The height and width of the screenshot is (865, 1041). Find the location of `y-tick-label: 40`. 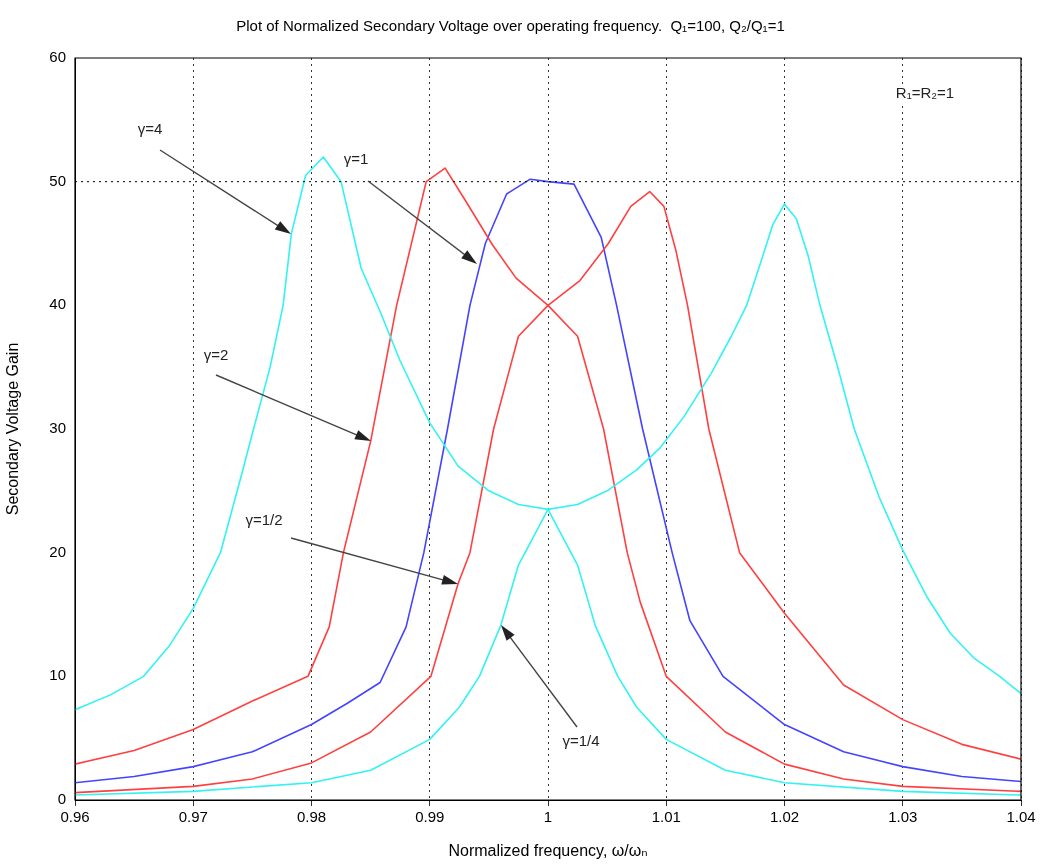

y-tick-label: 40 is located at coordinates (57, 304).